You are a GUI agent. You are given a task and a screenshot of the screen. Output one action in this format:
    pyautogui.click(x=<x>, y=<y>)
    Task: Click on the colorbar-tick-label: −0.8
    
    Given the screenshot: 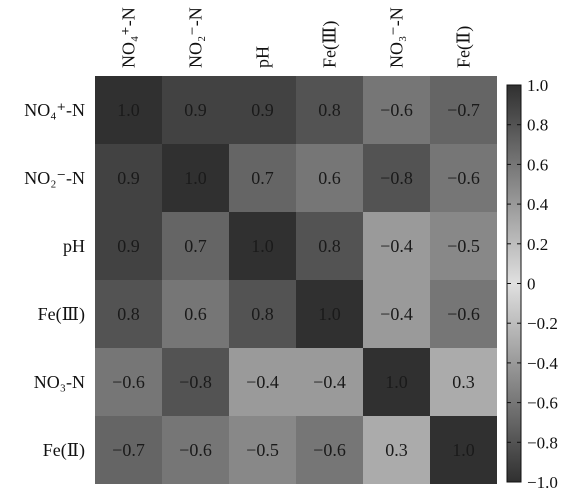 What is the action you would take?
    pyautogui.click(x=542, y=442)
    